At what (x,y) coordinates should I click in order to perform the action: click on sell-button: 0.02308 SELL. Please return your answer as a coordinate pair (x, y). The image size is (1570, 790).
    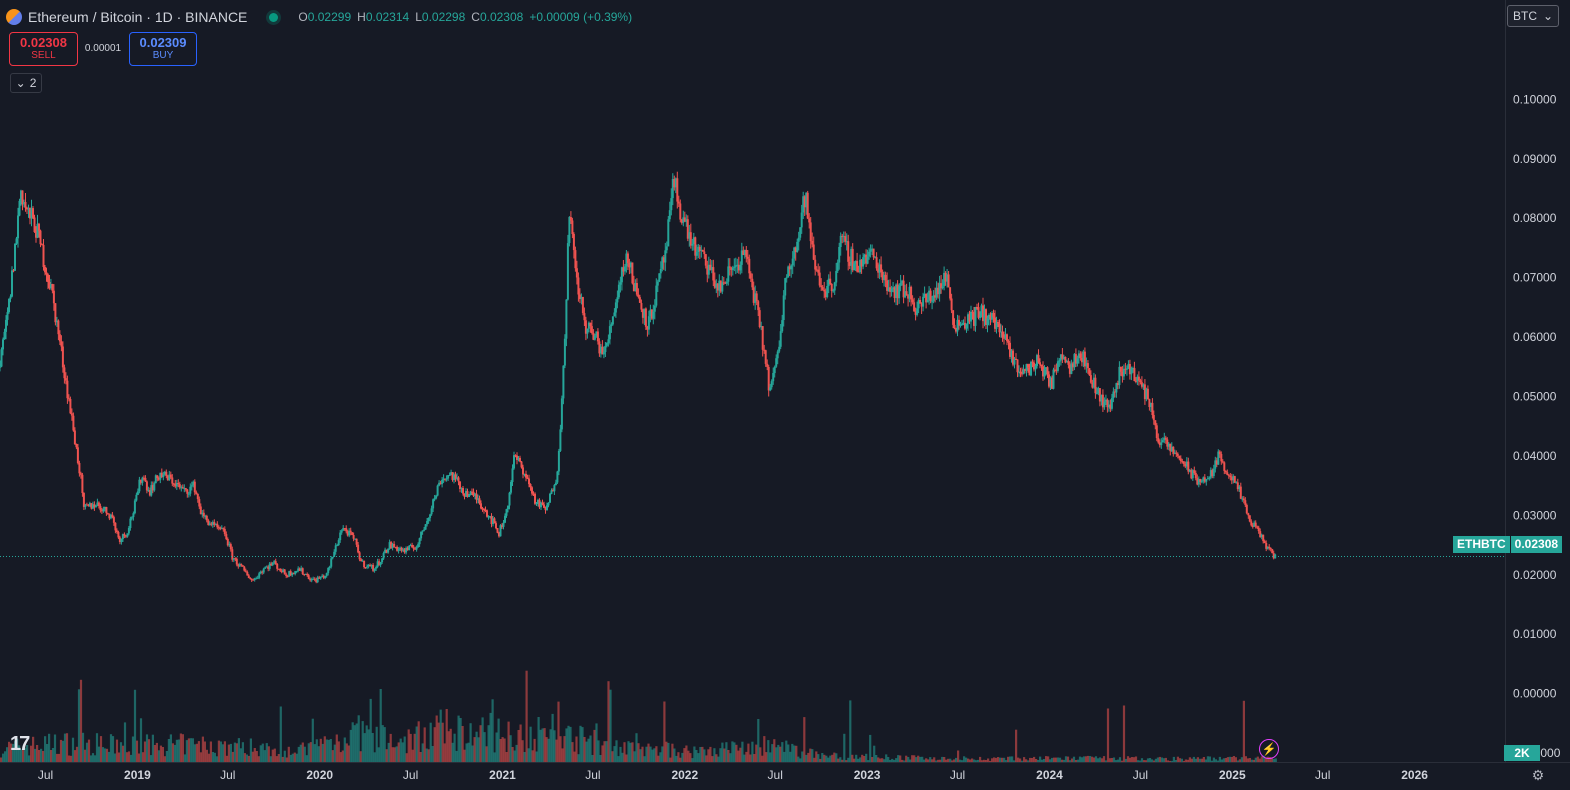
    Looking at the image, I should click on (43, 49).